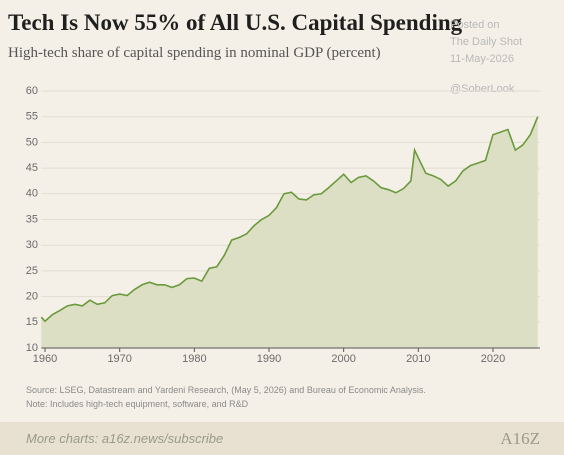 The image size is (564, 455). Describe the element at coordinates (32, 142) in the screenshot. I see `y-tick-label: 50` at that location.